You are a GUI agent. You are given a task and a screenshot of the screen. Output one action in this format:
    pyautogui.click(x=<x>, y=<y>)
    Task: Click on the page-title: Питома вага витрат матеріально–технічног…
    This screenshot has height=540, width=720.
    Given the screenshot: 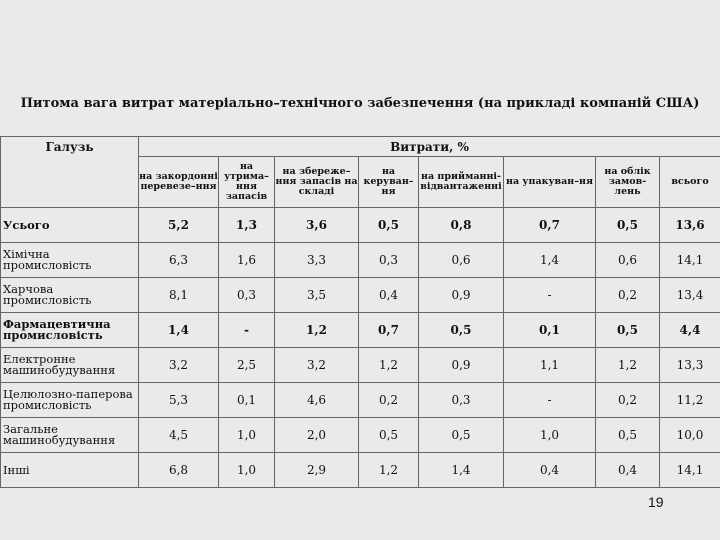 What is the action you would take?
    pyautogui.click(x=360, y=103)
    